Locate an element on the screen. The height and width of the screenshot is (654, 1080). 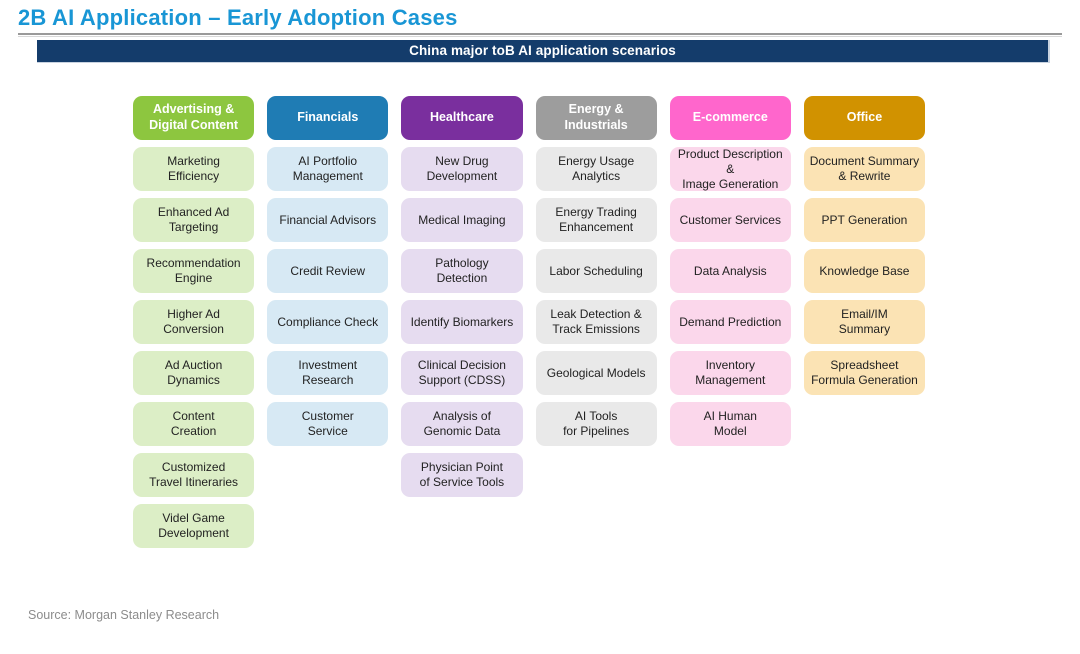
scenario-cell: AI Portfolio Management is located at coordinates (328, 169).